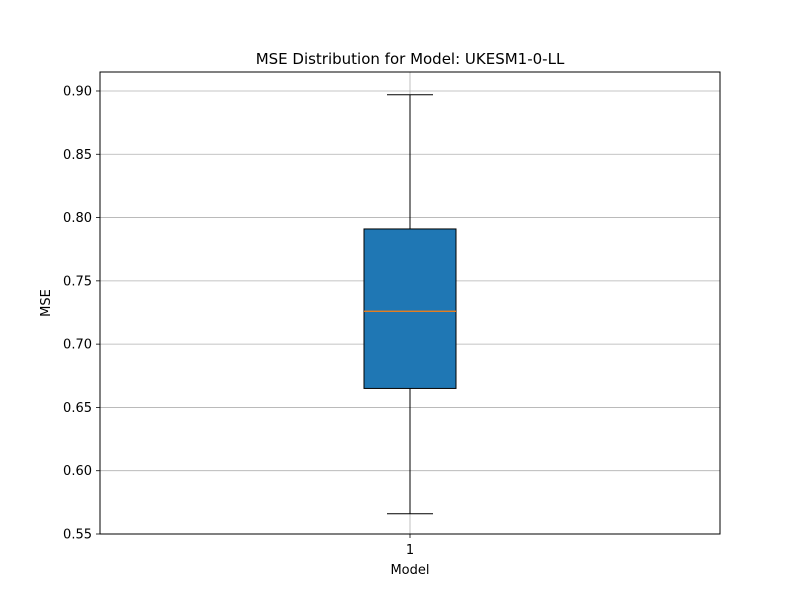 The image size is (800, 600). Describe the element at coordinates (410, 308) in the screenshot. I see `box-iqr` at that location.